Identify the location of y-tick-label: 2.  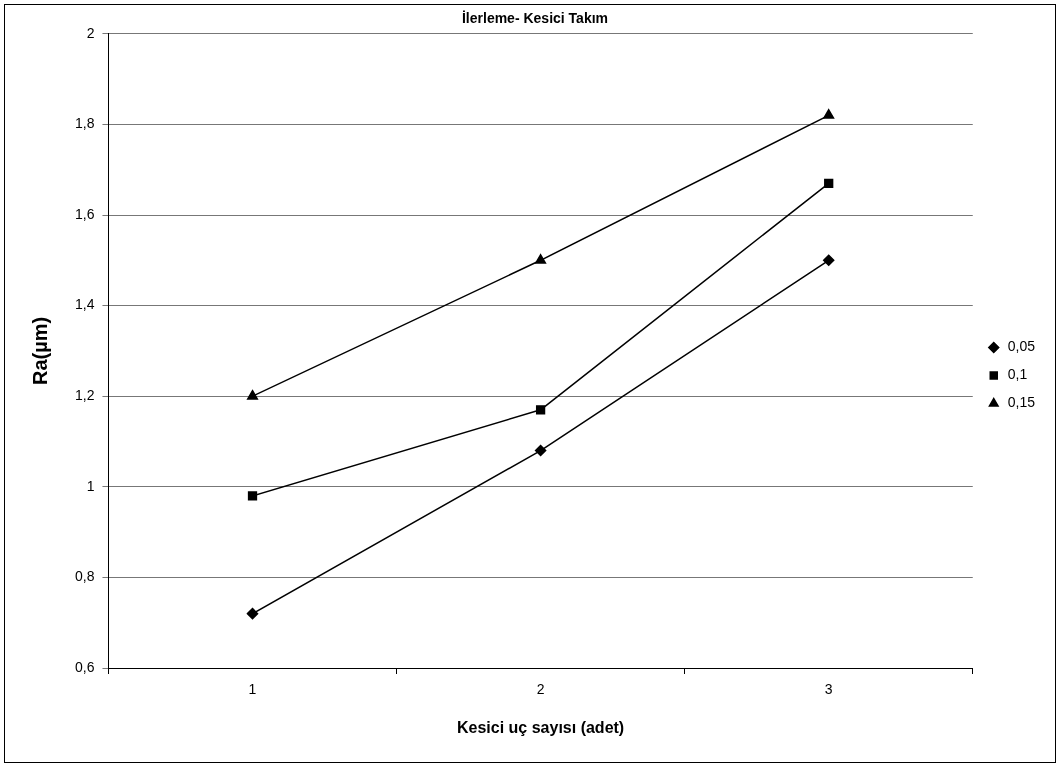
(90, 32).